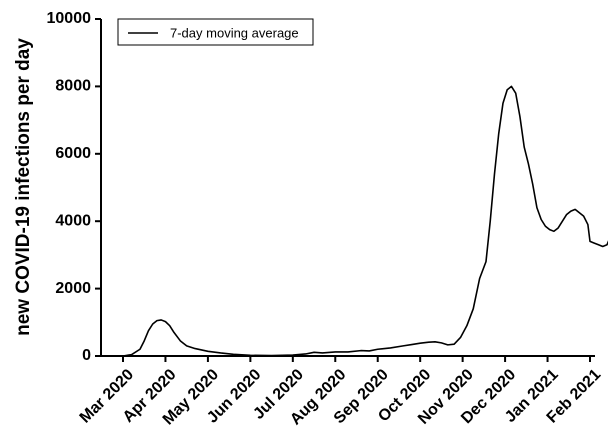 This screenshot has width=608, height=442. What do you see at coordinates (69, 18) in the screenshot?
I see `y-tick-label: 10000` at bounding box center [69, 18].